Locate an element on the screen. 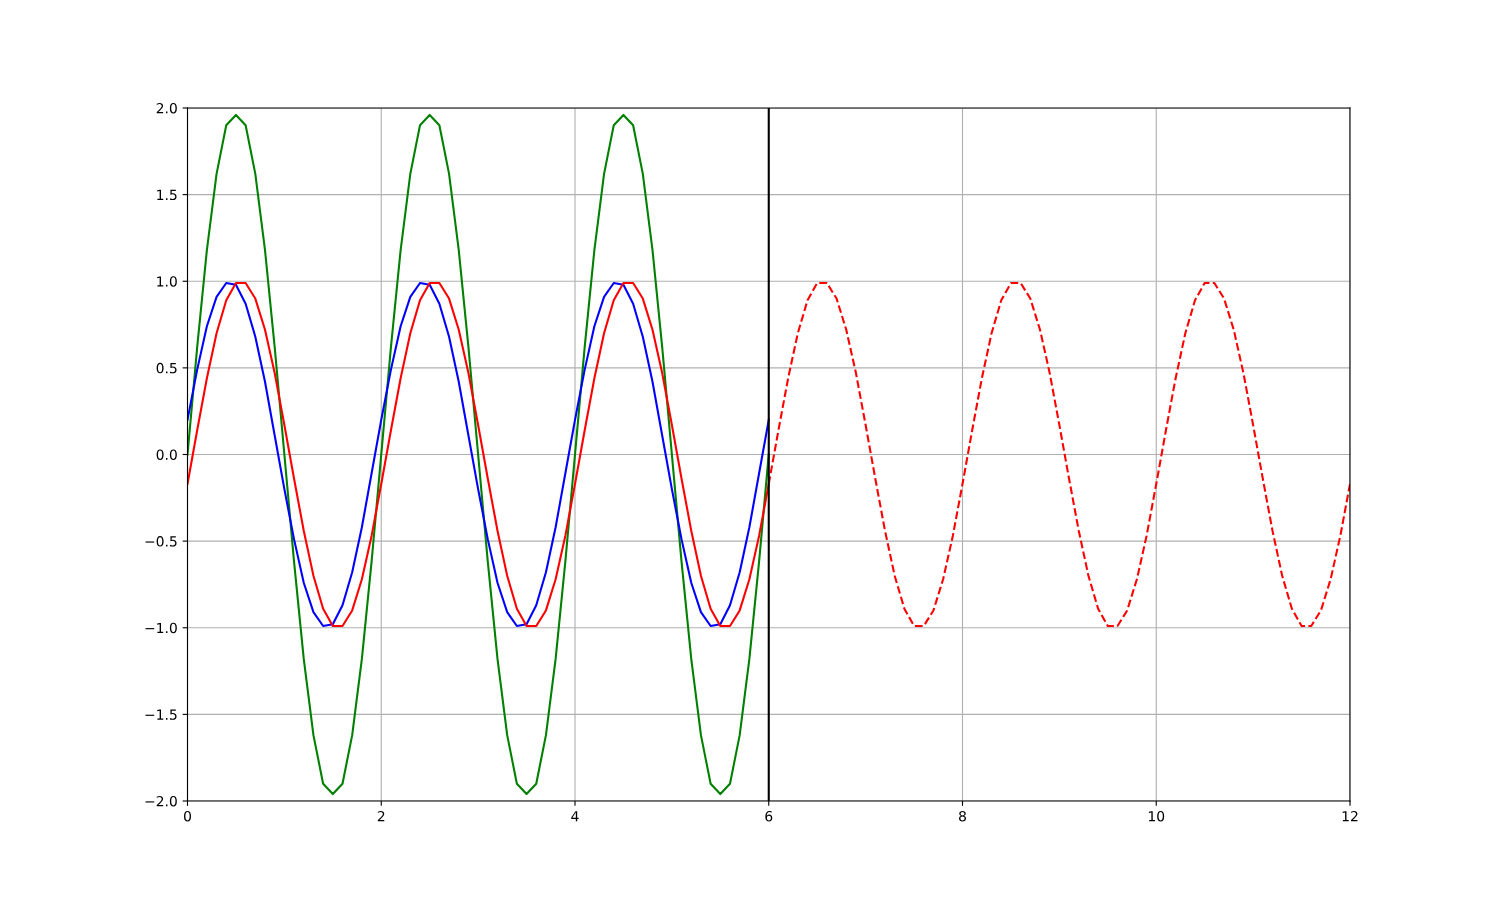  y-tick-label: −1.0 is located at coordinates (161, 628).